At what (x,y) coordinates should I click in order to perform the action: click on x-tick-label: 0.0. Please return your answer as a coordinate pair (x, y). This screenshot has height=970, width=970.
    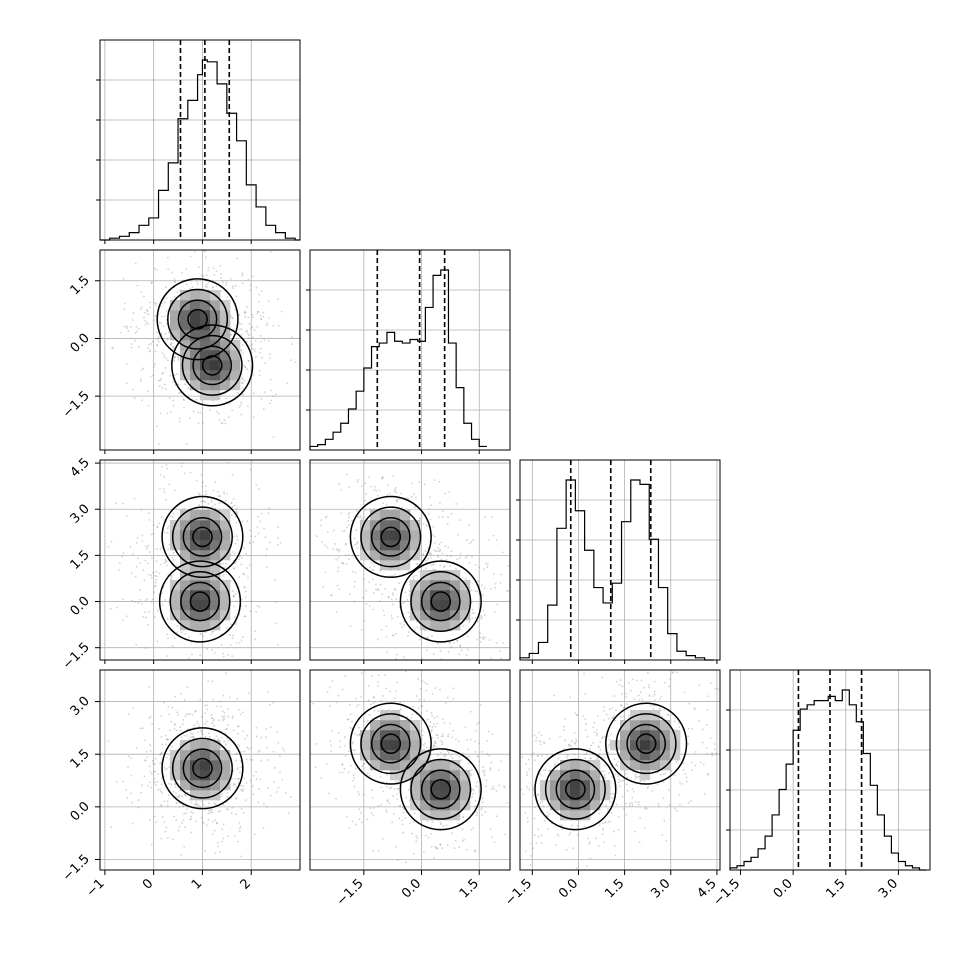
    Looking at the image, I should click on (783, 888).